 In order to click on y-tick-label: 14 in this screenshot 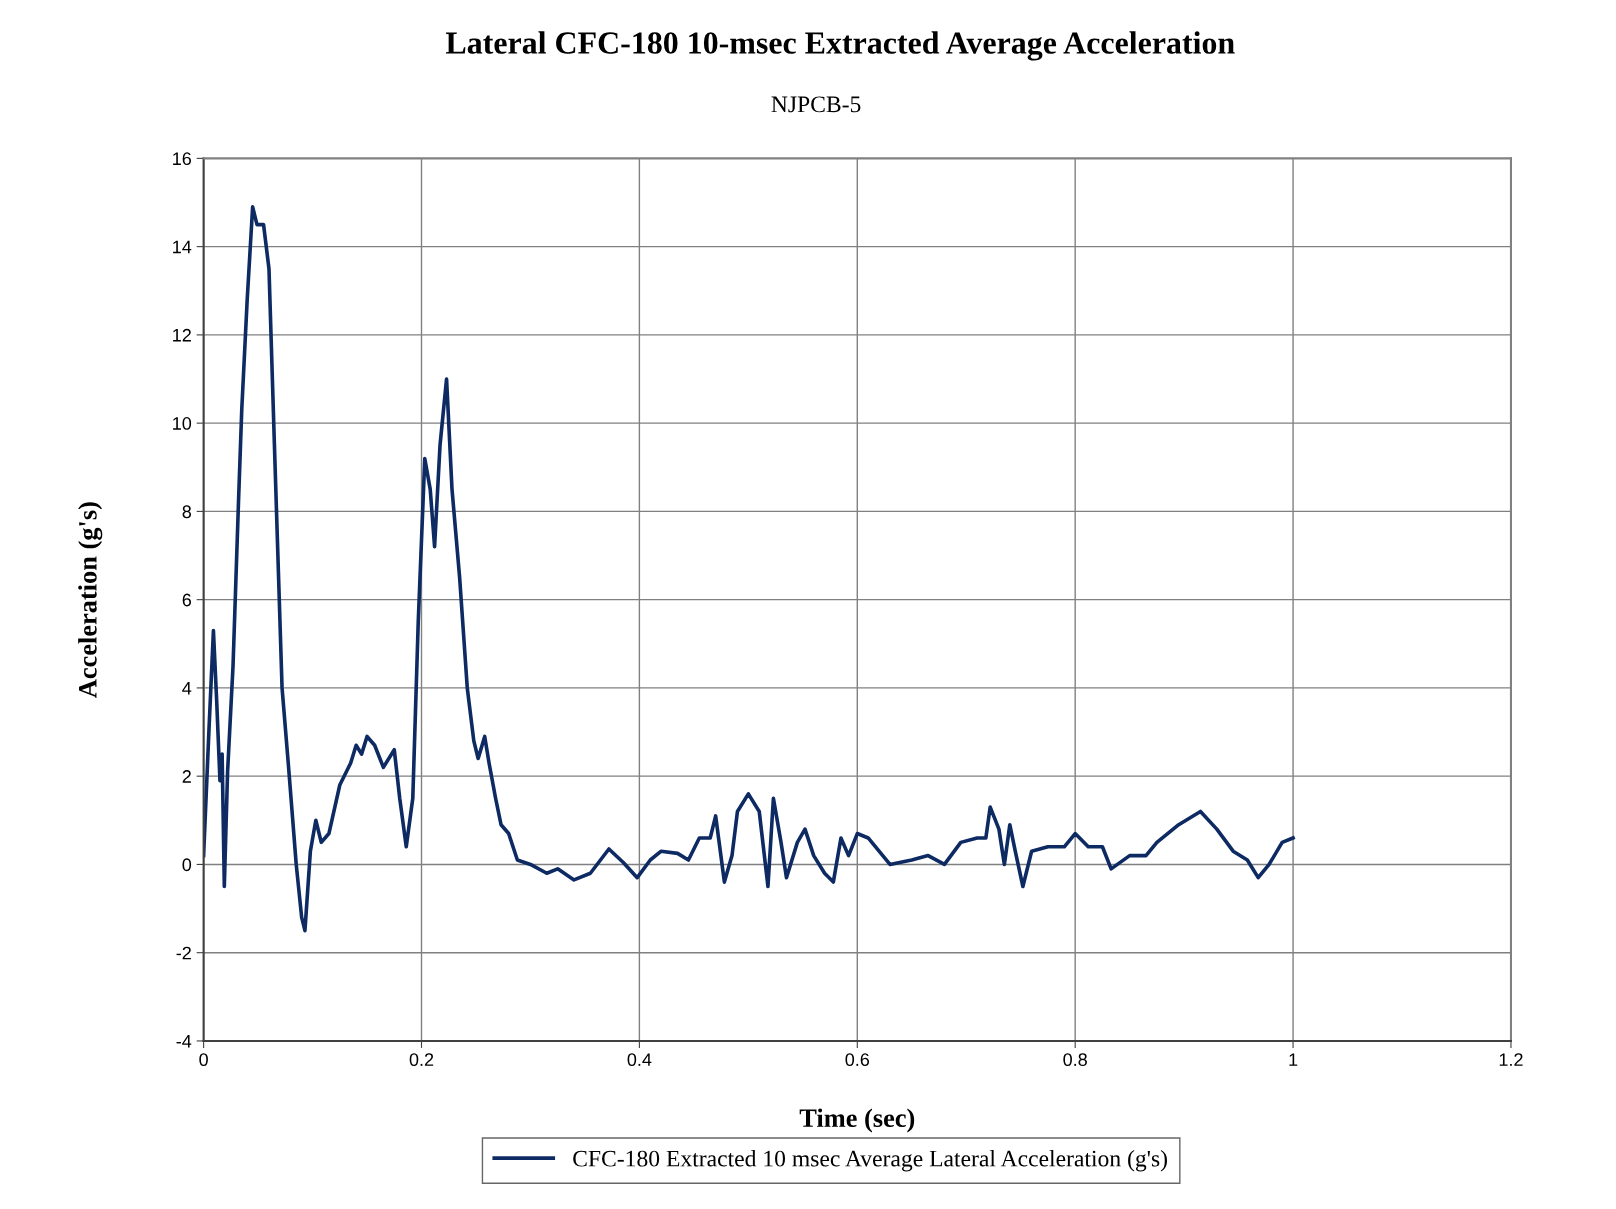, I will do `click(182, 247)`.